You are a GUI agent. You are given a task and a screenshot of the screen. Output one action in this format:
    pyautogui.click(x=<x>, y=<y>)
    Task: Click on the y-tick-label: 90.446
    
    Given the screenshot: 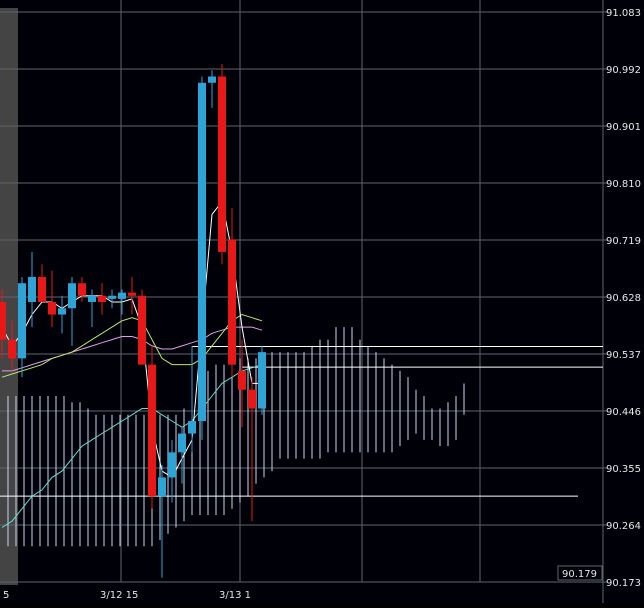 What is the action you would take?
    pyautogui.click(x=623, y=412)
    